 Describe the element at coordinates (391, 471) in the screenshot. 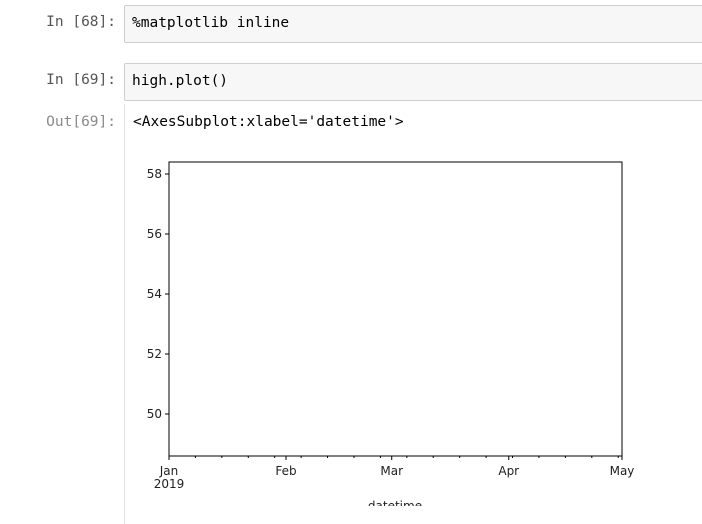

I see `x-tick-label: Mar` at that location.